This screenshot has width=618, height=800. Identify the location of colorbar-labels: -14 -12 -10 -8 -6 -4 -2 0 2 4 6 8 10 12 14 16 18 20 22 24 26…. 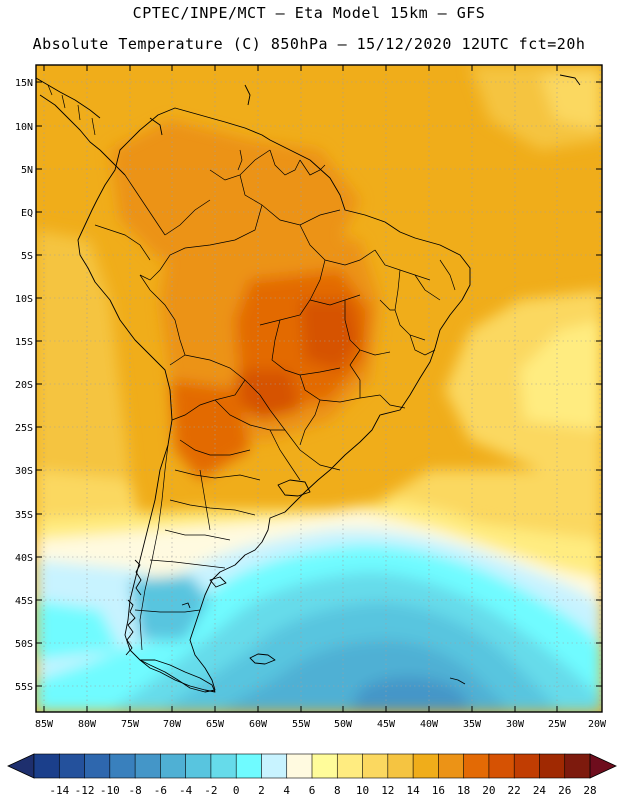
(322, 790).